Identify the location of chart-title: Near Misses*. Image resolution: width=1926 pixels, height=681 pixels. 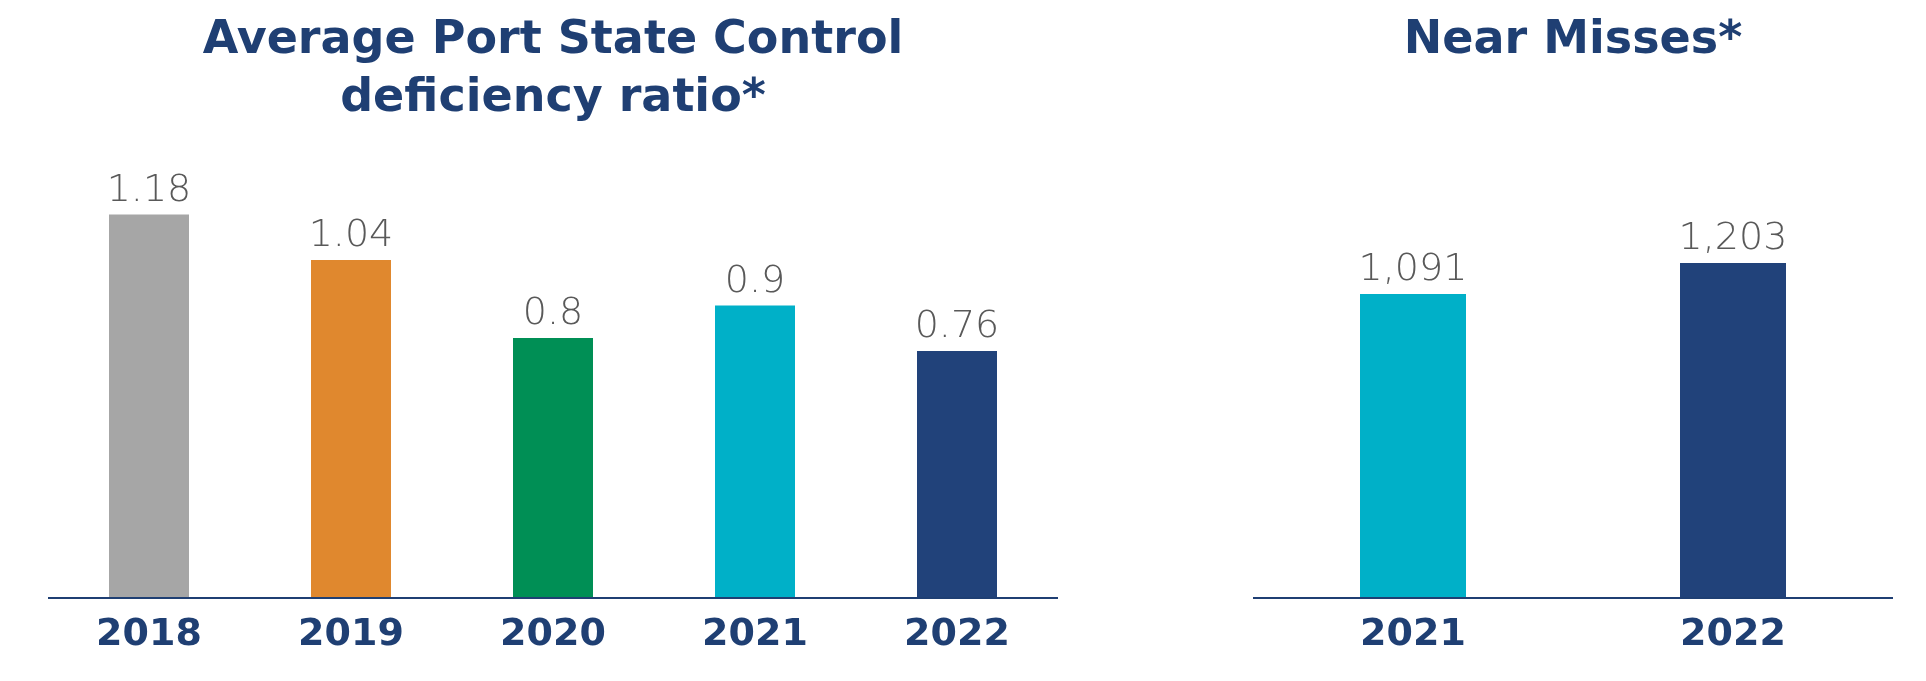
(1573, 37).